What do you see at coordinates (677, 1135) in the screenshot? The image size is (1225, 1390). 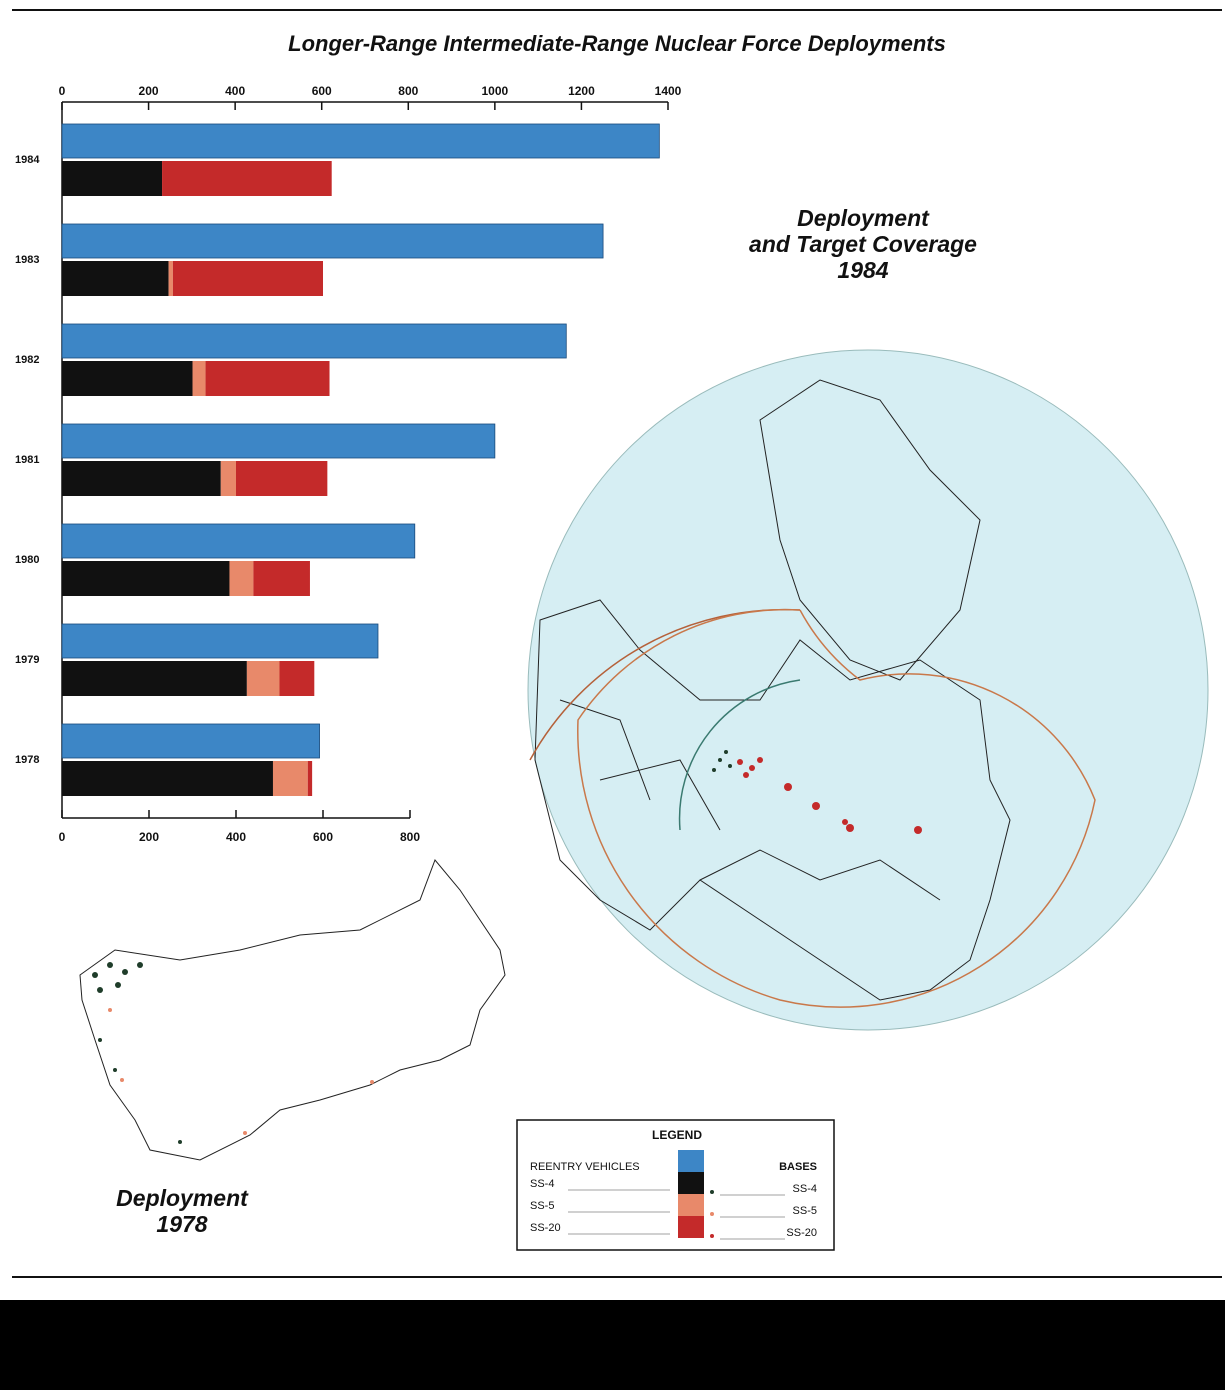 I see `legend-title: LEGEND` at bounding box center [677, 1135].